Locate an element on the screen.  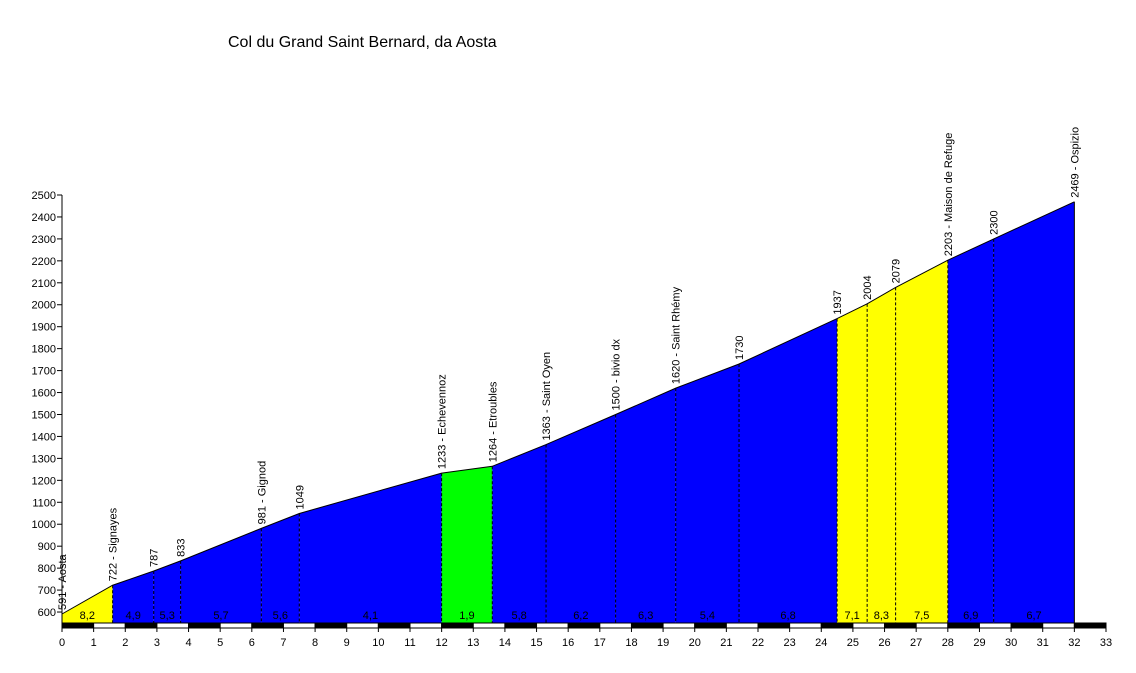
waypoint-label: 1363 - Saint Oyen is located at coordinates (547, 396).